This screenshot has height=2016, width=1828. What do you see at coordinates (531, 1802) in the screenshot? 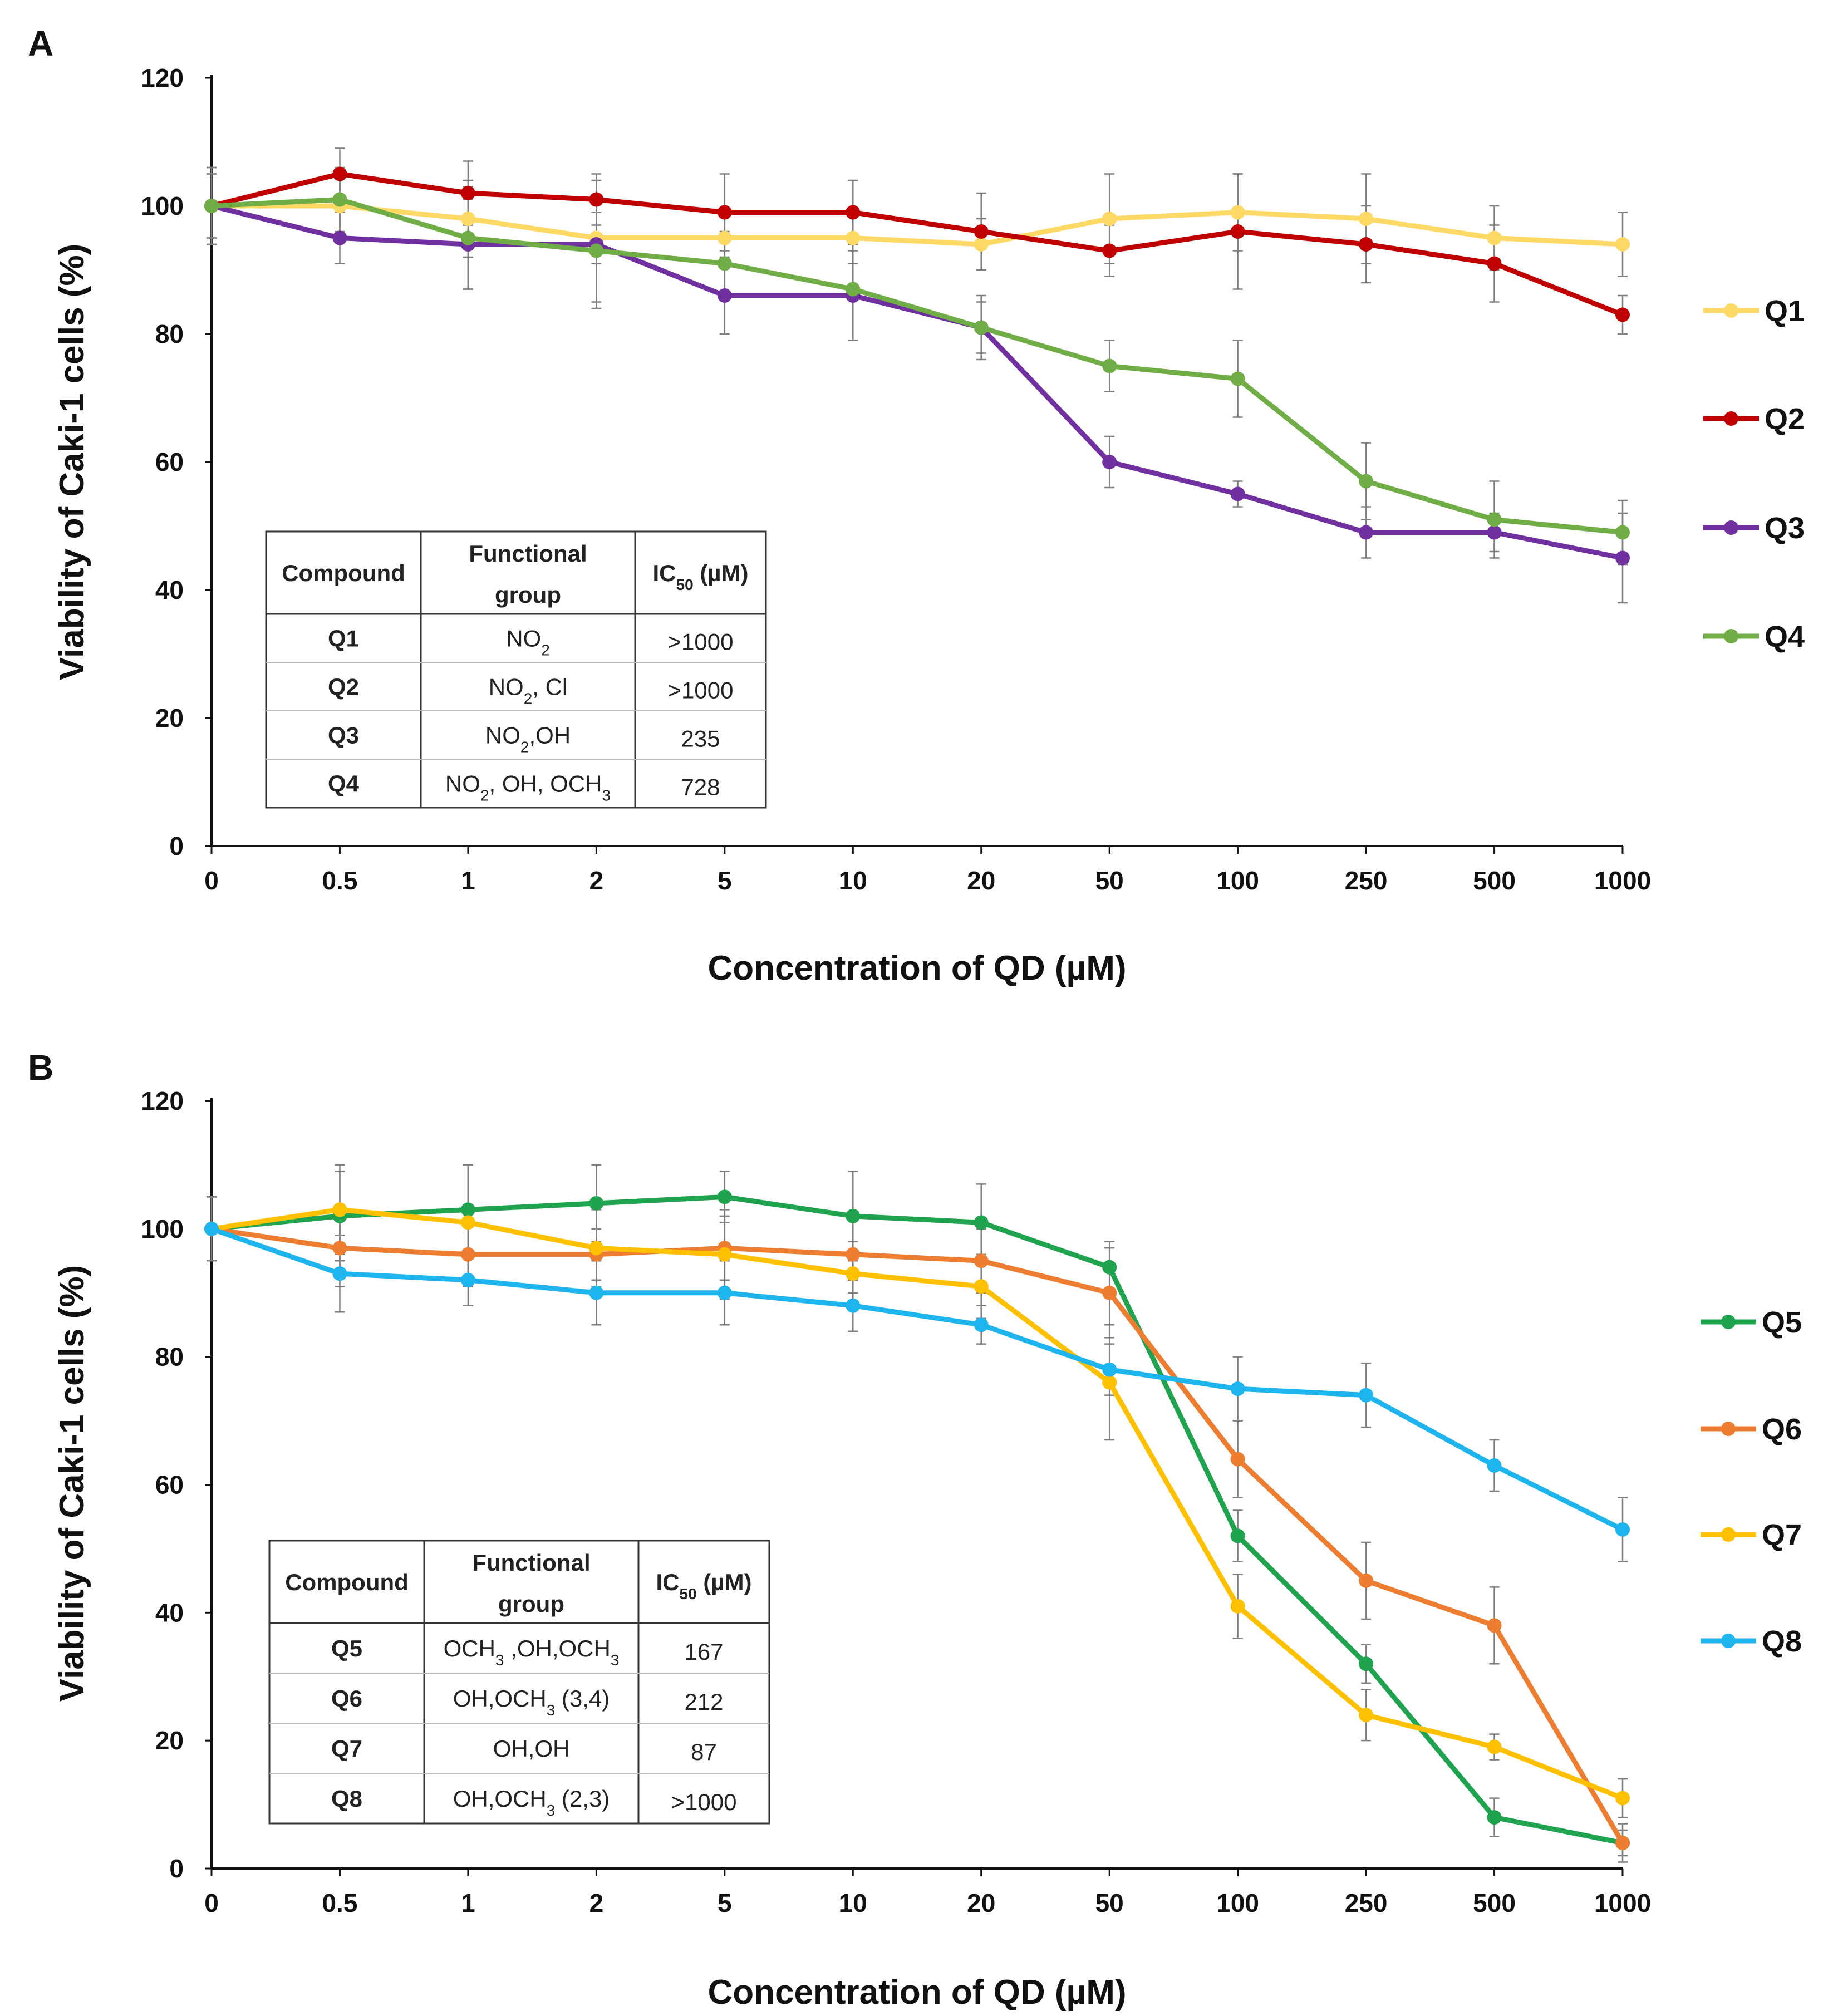
I see `table-cell-functional-group: OH,OCH3 (2,3)` at bounding box center [531, 1802].